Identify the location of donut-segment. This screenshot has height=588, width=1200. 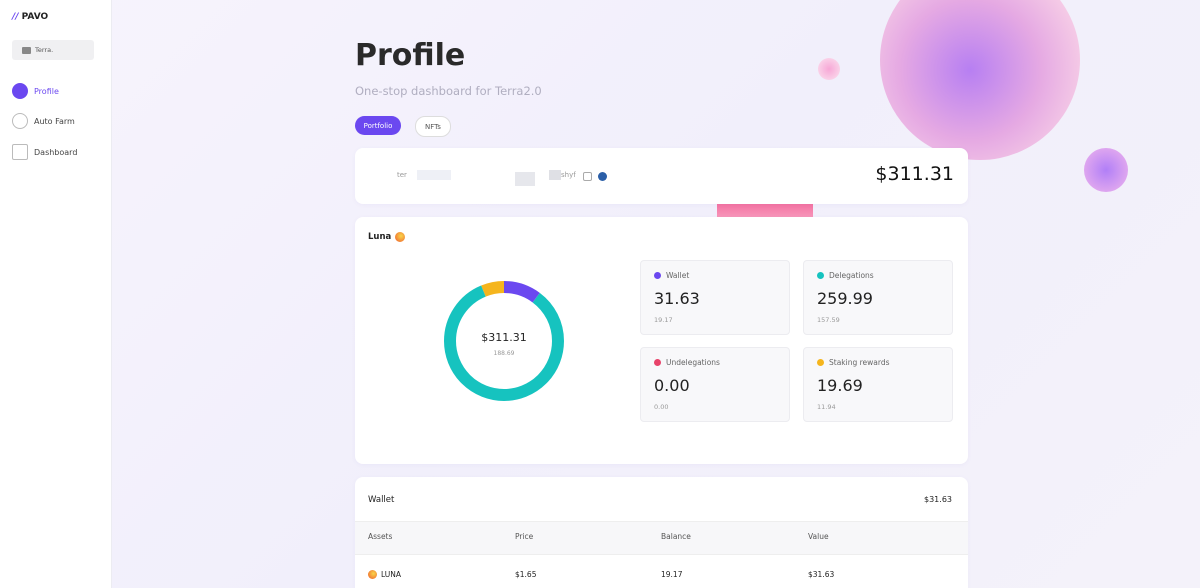
(504, 341).